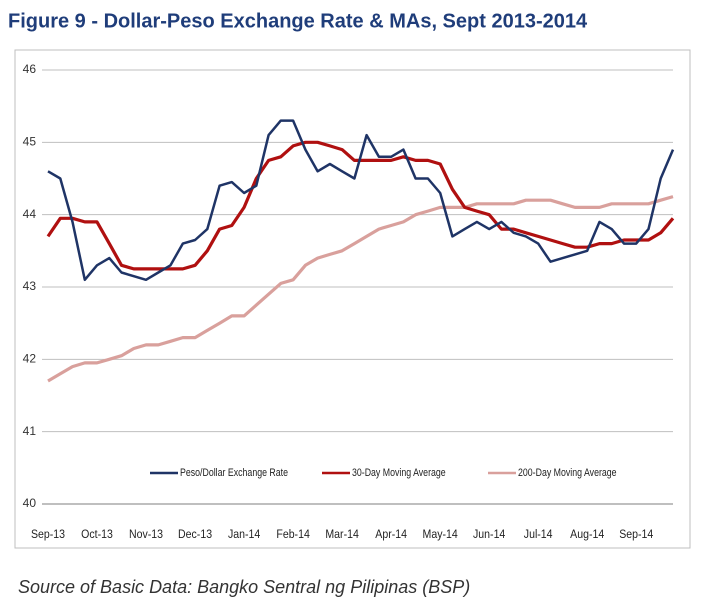 This screenshot has width=701, height=613. What do you see at coordinates (440, 535) in the screenshot?
I see `x-tick-label: May-14` at bounding box center [440, 535].